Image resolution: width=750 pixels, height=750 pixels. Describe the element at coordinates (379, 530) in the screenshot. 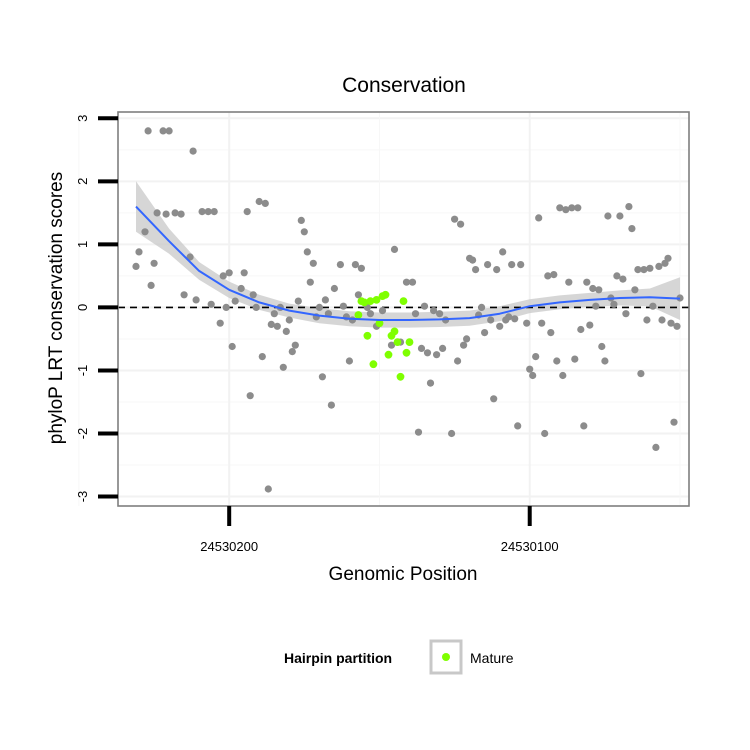

I see `x-axis: 24530200 24530100` at that location.